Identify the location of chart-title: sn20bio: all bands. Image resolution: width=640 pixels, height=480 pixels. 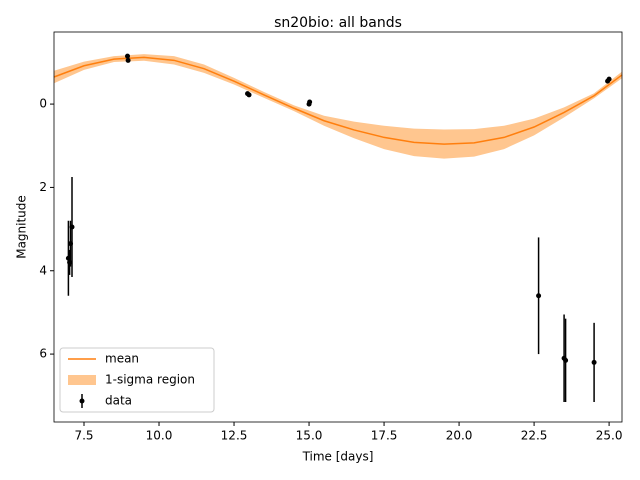
(338, 23).